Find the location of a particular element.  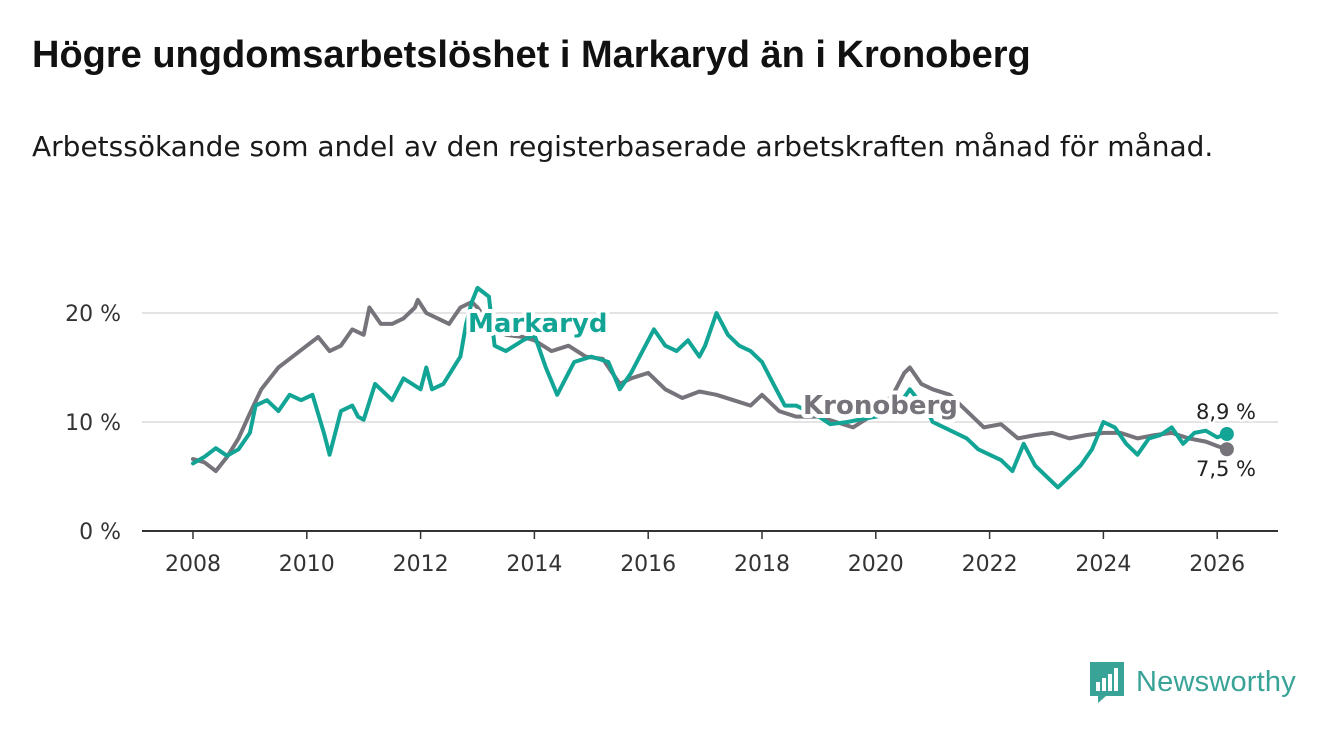

newsworthy-brand: Newsworthy is located at coordinates (1192, 682).